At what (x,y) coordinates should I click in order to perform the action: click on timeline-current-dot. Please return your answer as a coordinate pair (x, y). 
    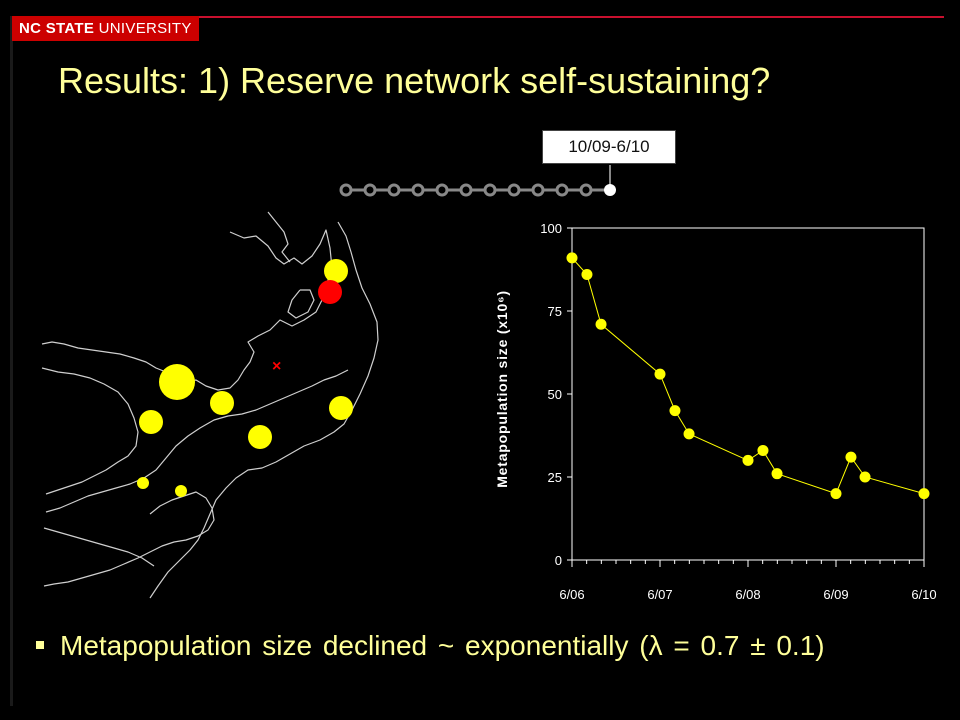
    Looking at the image, I should click on (610, 190).